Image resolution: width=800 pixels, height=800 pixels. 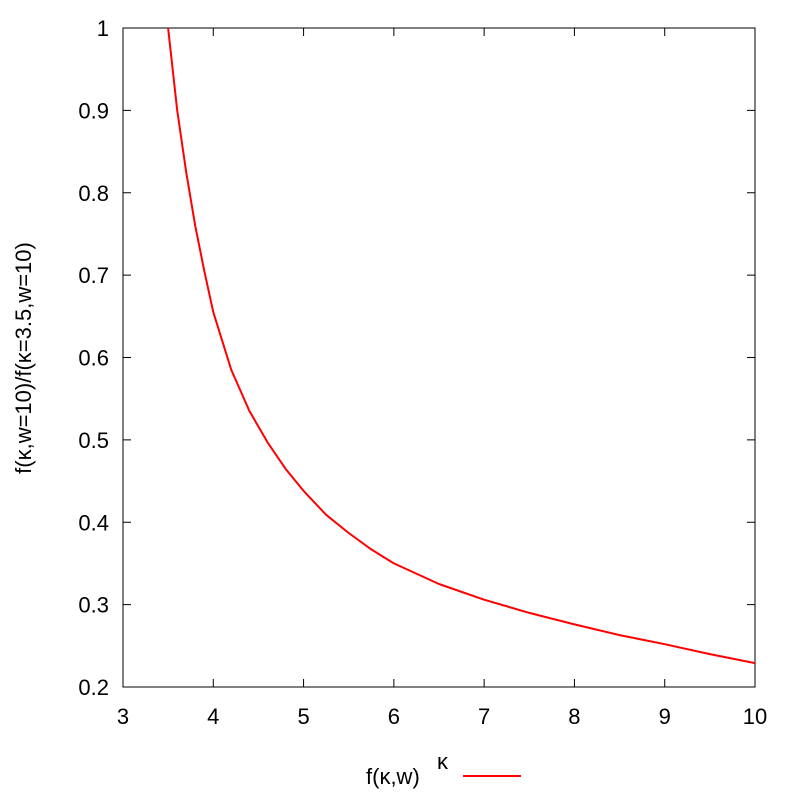 I want to click on x-tick-label: 9, so click(x=665, y=716).